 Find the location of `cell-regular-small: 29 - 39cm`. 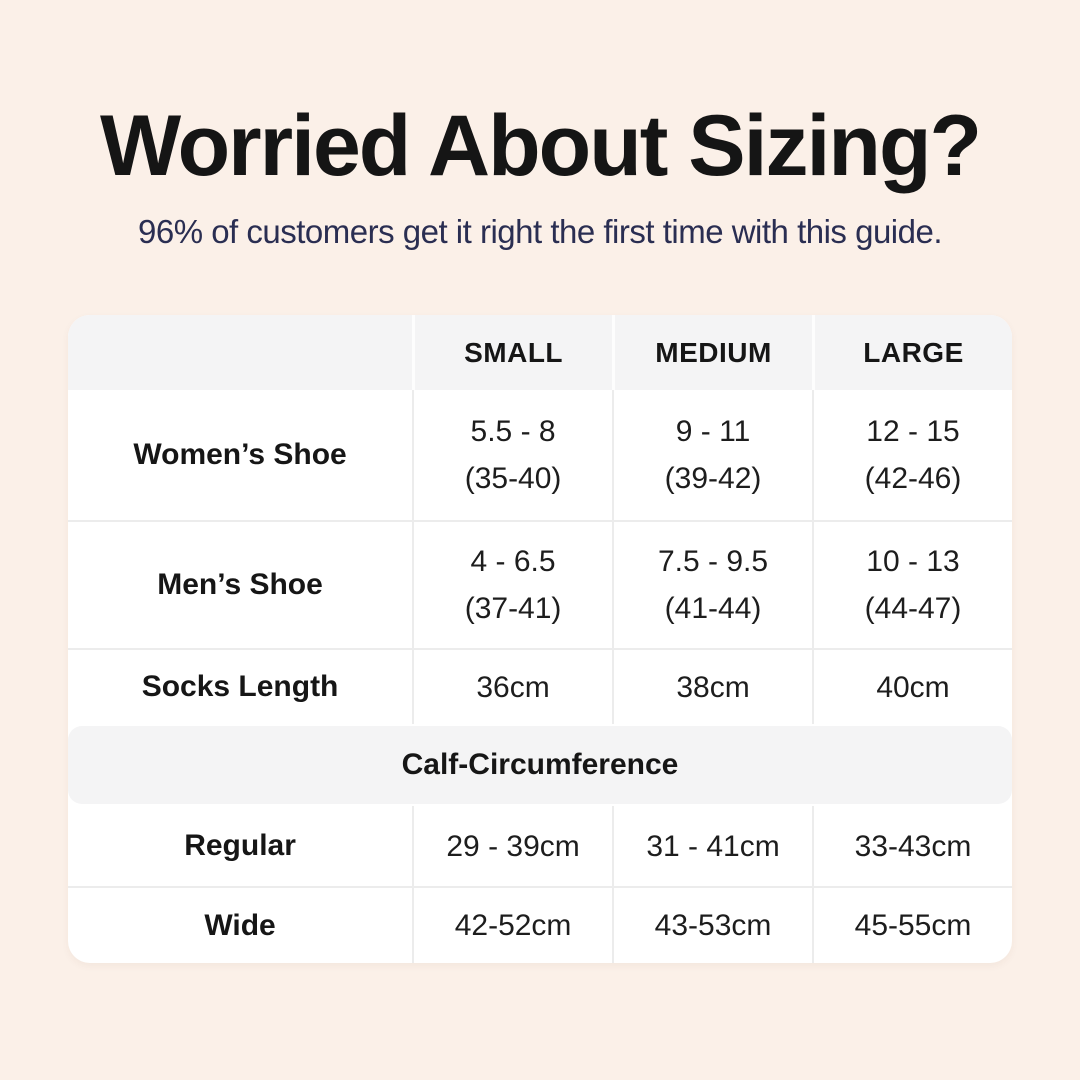

cell-regular-small: 29 - 39cm is located at coordinates (512, 846).